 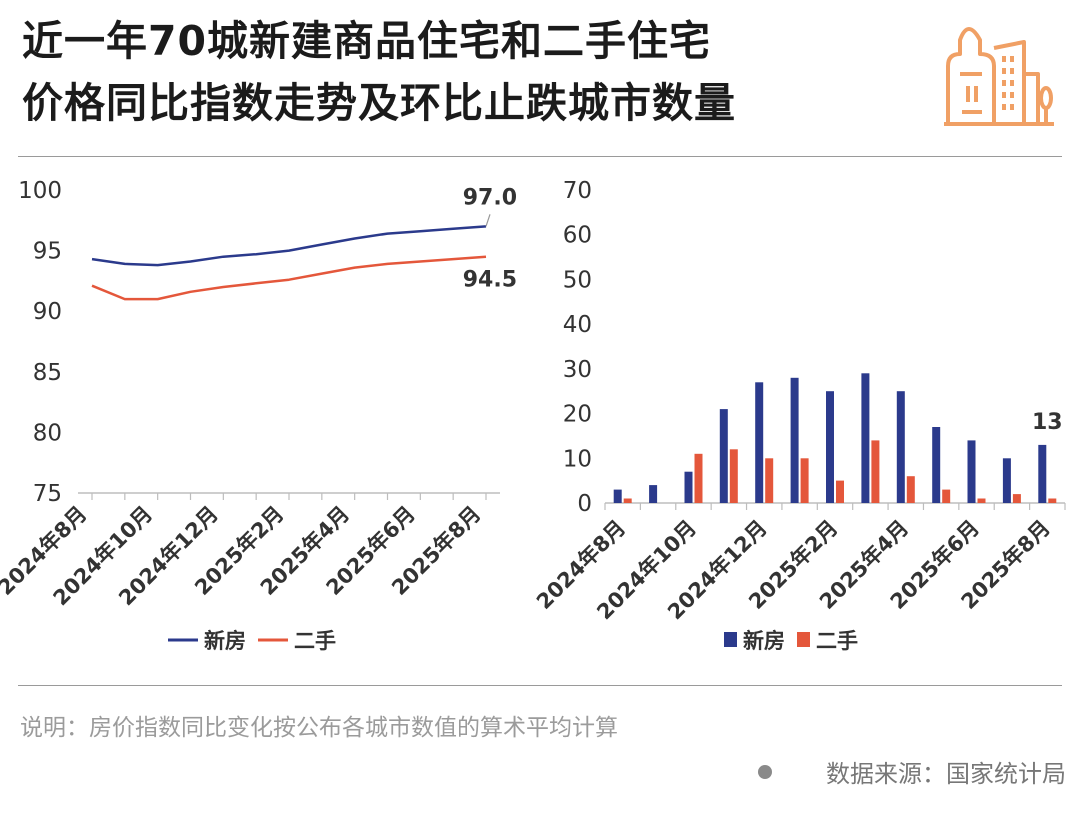 I want to click on bullet-dot-icon, so click(x=765, y=771).